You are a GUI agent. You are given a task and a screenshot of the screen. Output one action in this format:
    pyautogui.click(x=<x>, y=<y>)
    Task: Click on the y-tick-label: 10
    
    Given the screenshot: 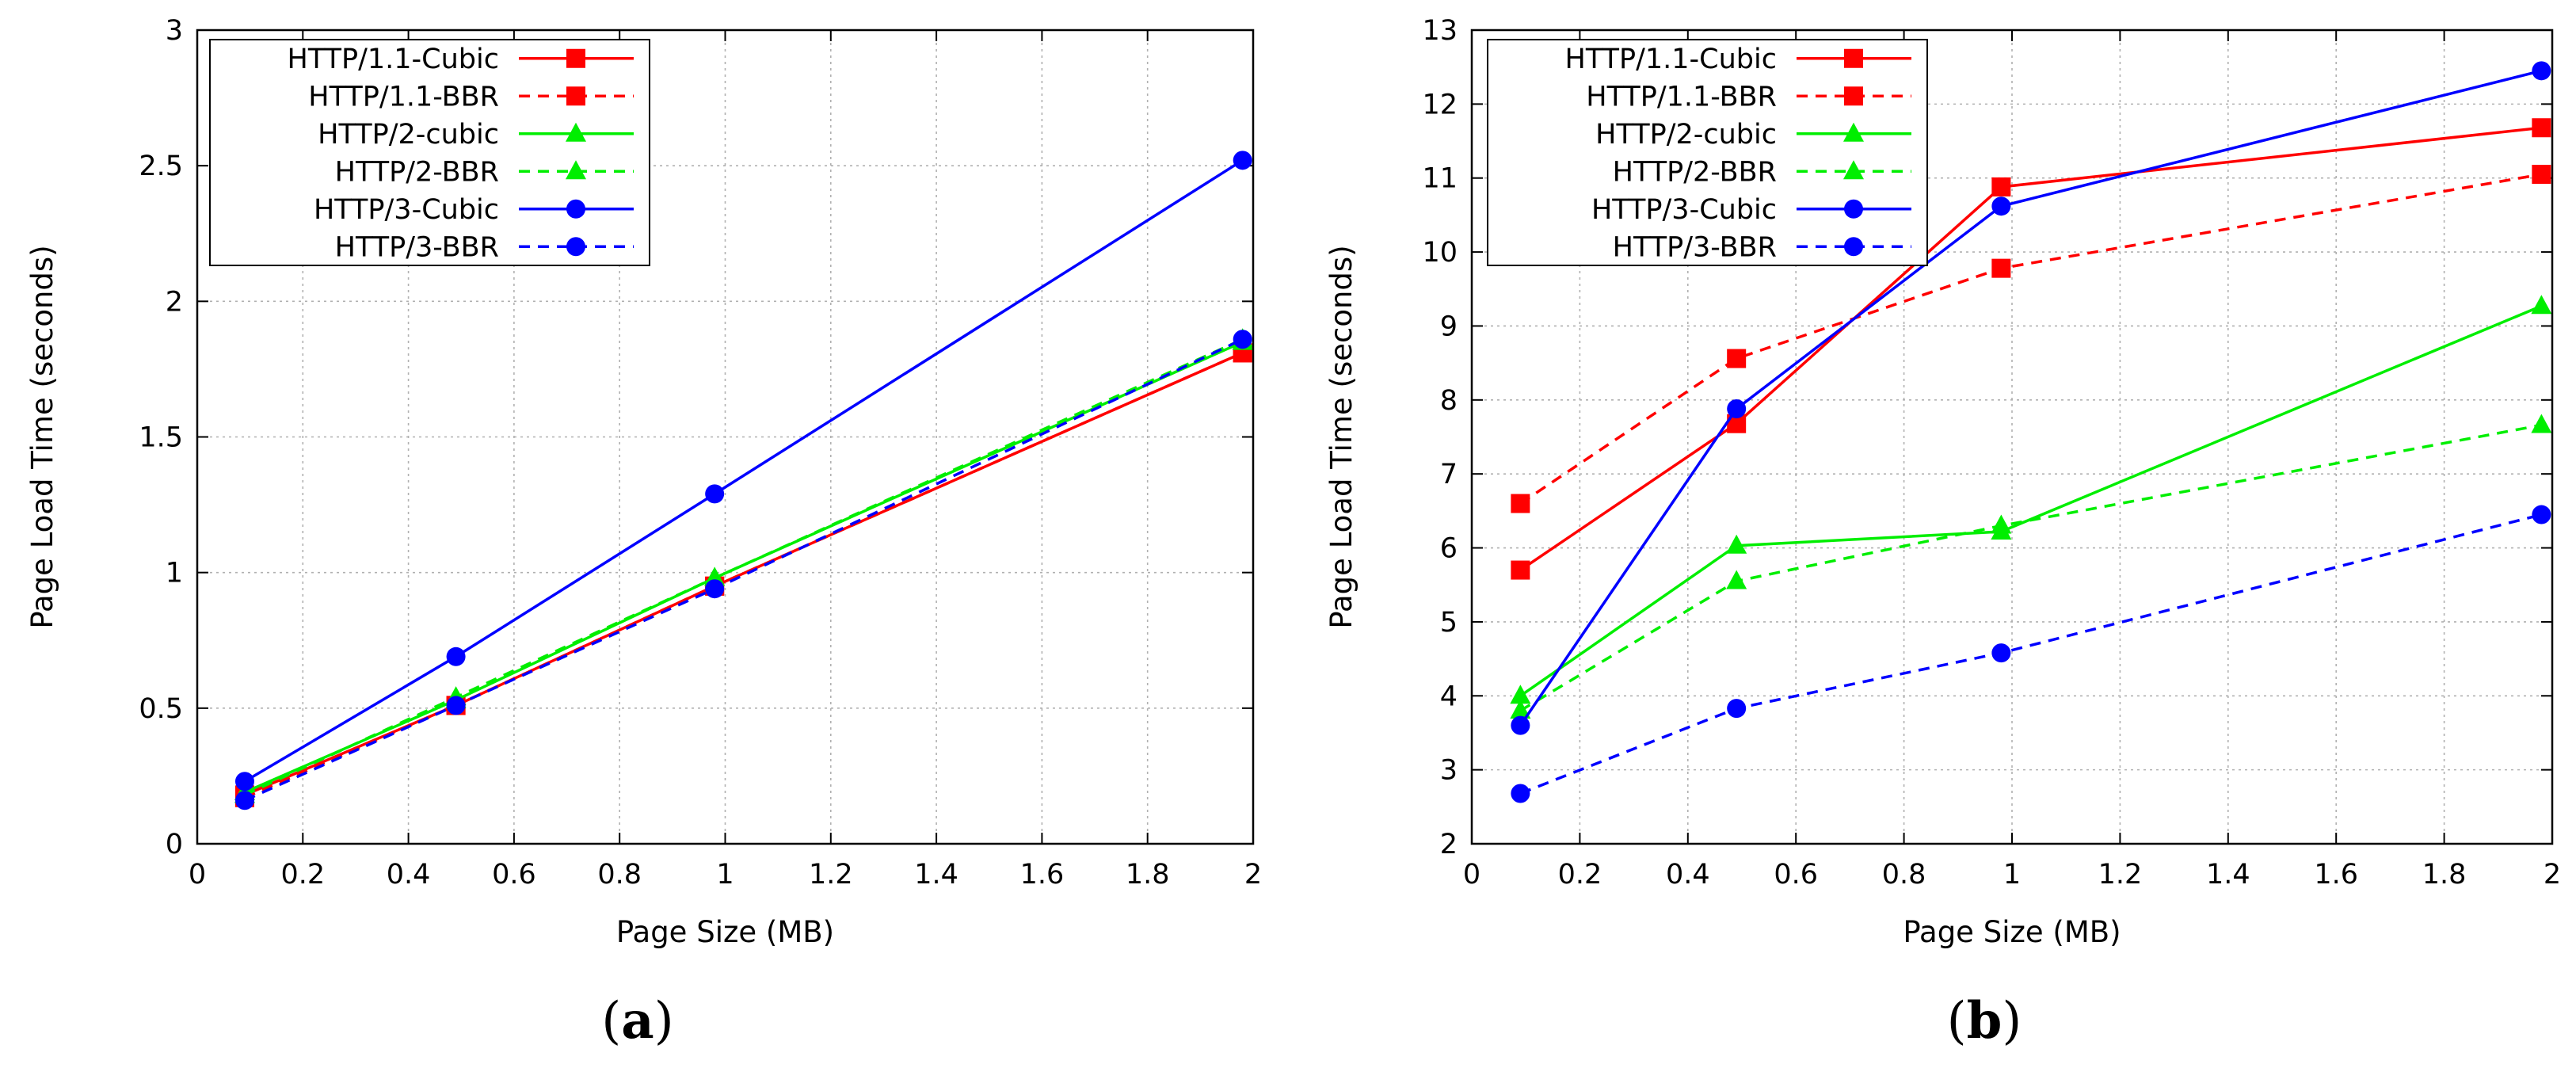 What is the action you would take?
    pyautogui.click(x=1440, y=253)
    